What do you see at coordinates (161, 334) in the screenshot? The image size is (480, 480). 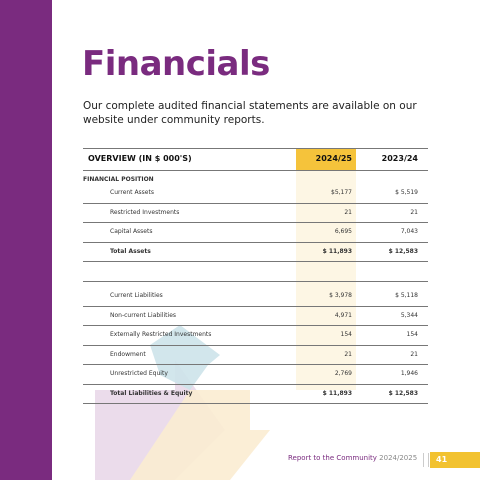 I see `row-label: Externally Restricted Investments` at bounding box center [161, 334].